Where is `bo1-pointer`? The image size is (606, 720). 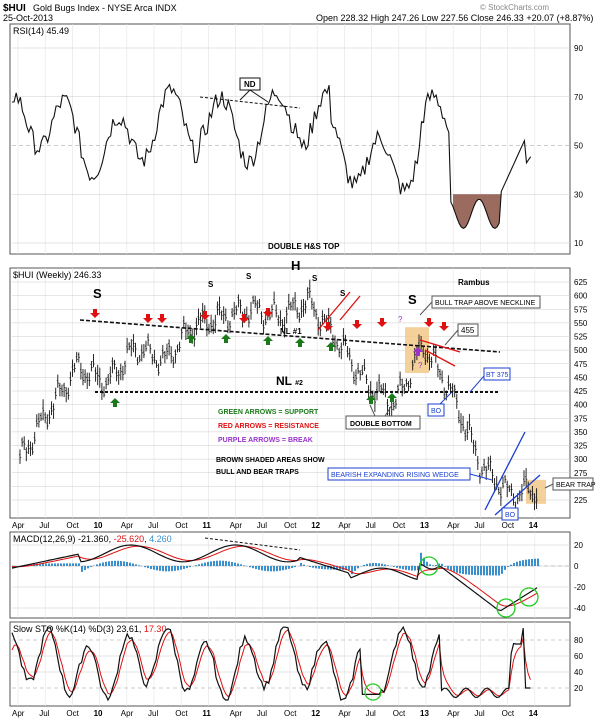 bo1-pointer is located at coordinates (446, 398).